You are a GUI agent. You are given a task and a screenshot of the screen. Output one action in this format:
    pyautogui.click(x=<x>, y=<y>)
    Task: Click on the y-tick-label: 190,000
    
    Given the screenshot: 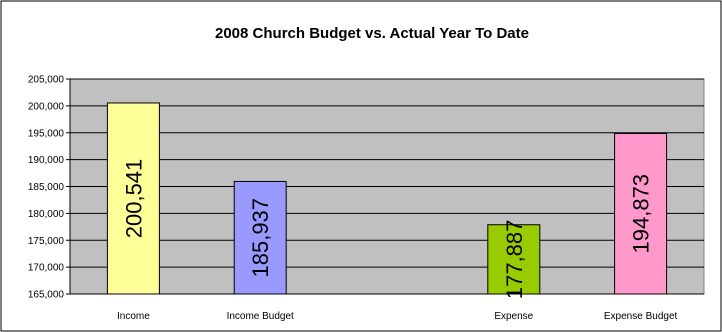 What is the action you would take?
    pyautogui.click(x=46, y=160)
    